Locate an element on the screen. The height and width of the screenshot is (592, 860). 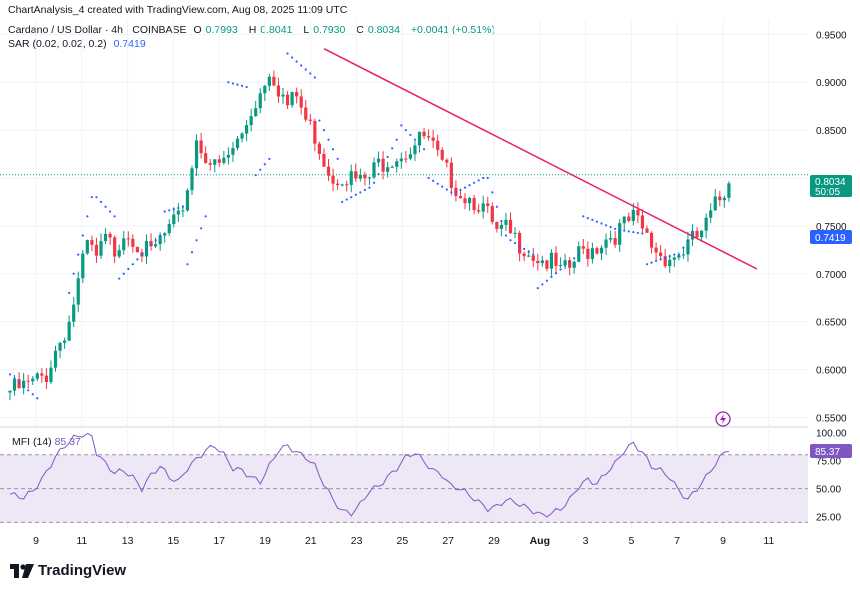
mfi-legend: MFI (14) 85.37 is located at coordinates (46, 442).